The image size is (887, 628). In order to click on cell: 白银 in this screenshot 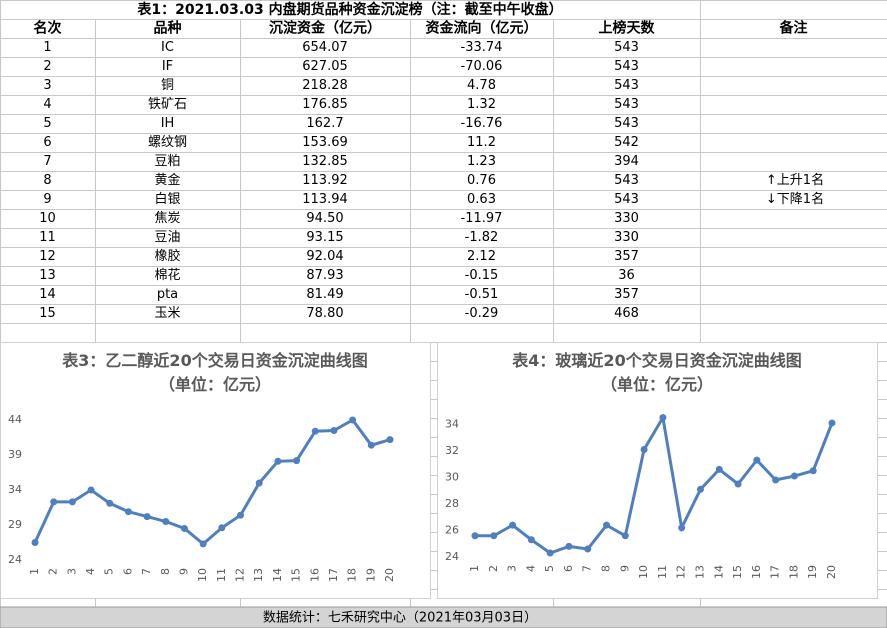, I will do `click(167, 199)`.